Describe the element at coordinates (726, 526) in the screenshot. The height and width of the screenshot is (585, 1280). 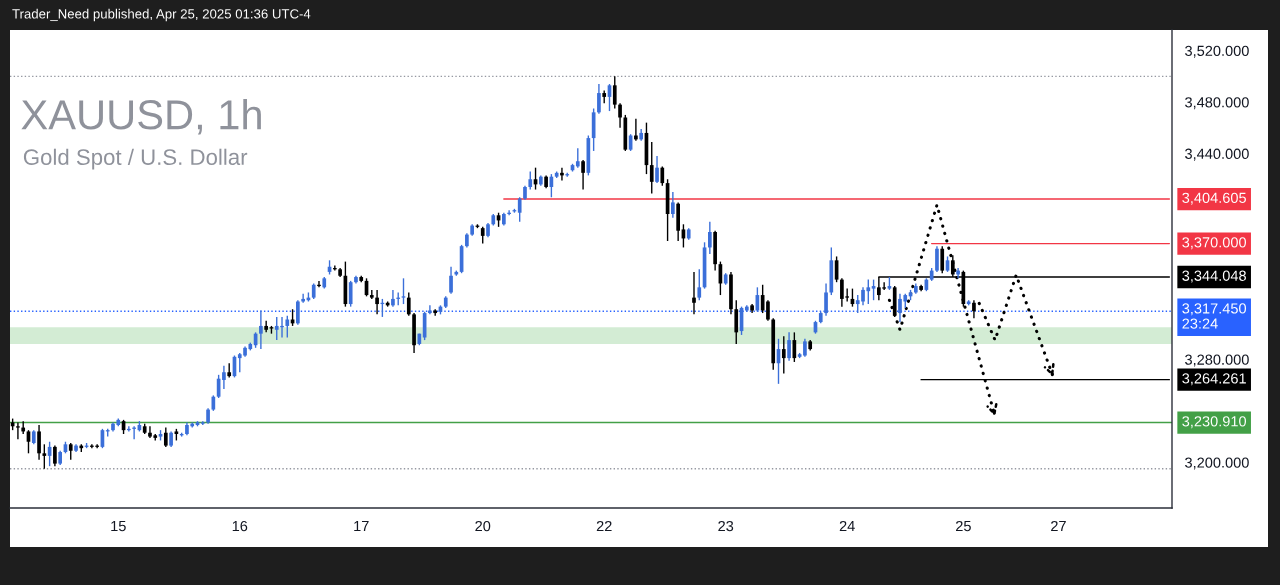
I see `x-tick-label: 23` at that location.